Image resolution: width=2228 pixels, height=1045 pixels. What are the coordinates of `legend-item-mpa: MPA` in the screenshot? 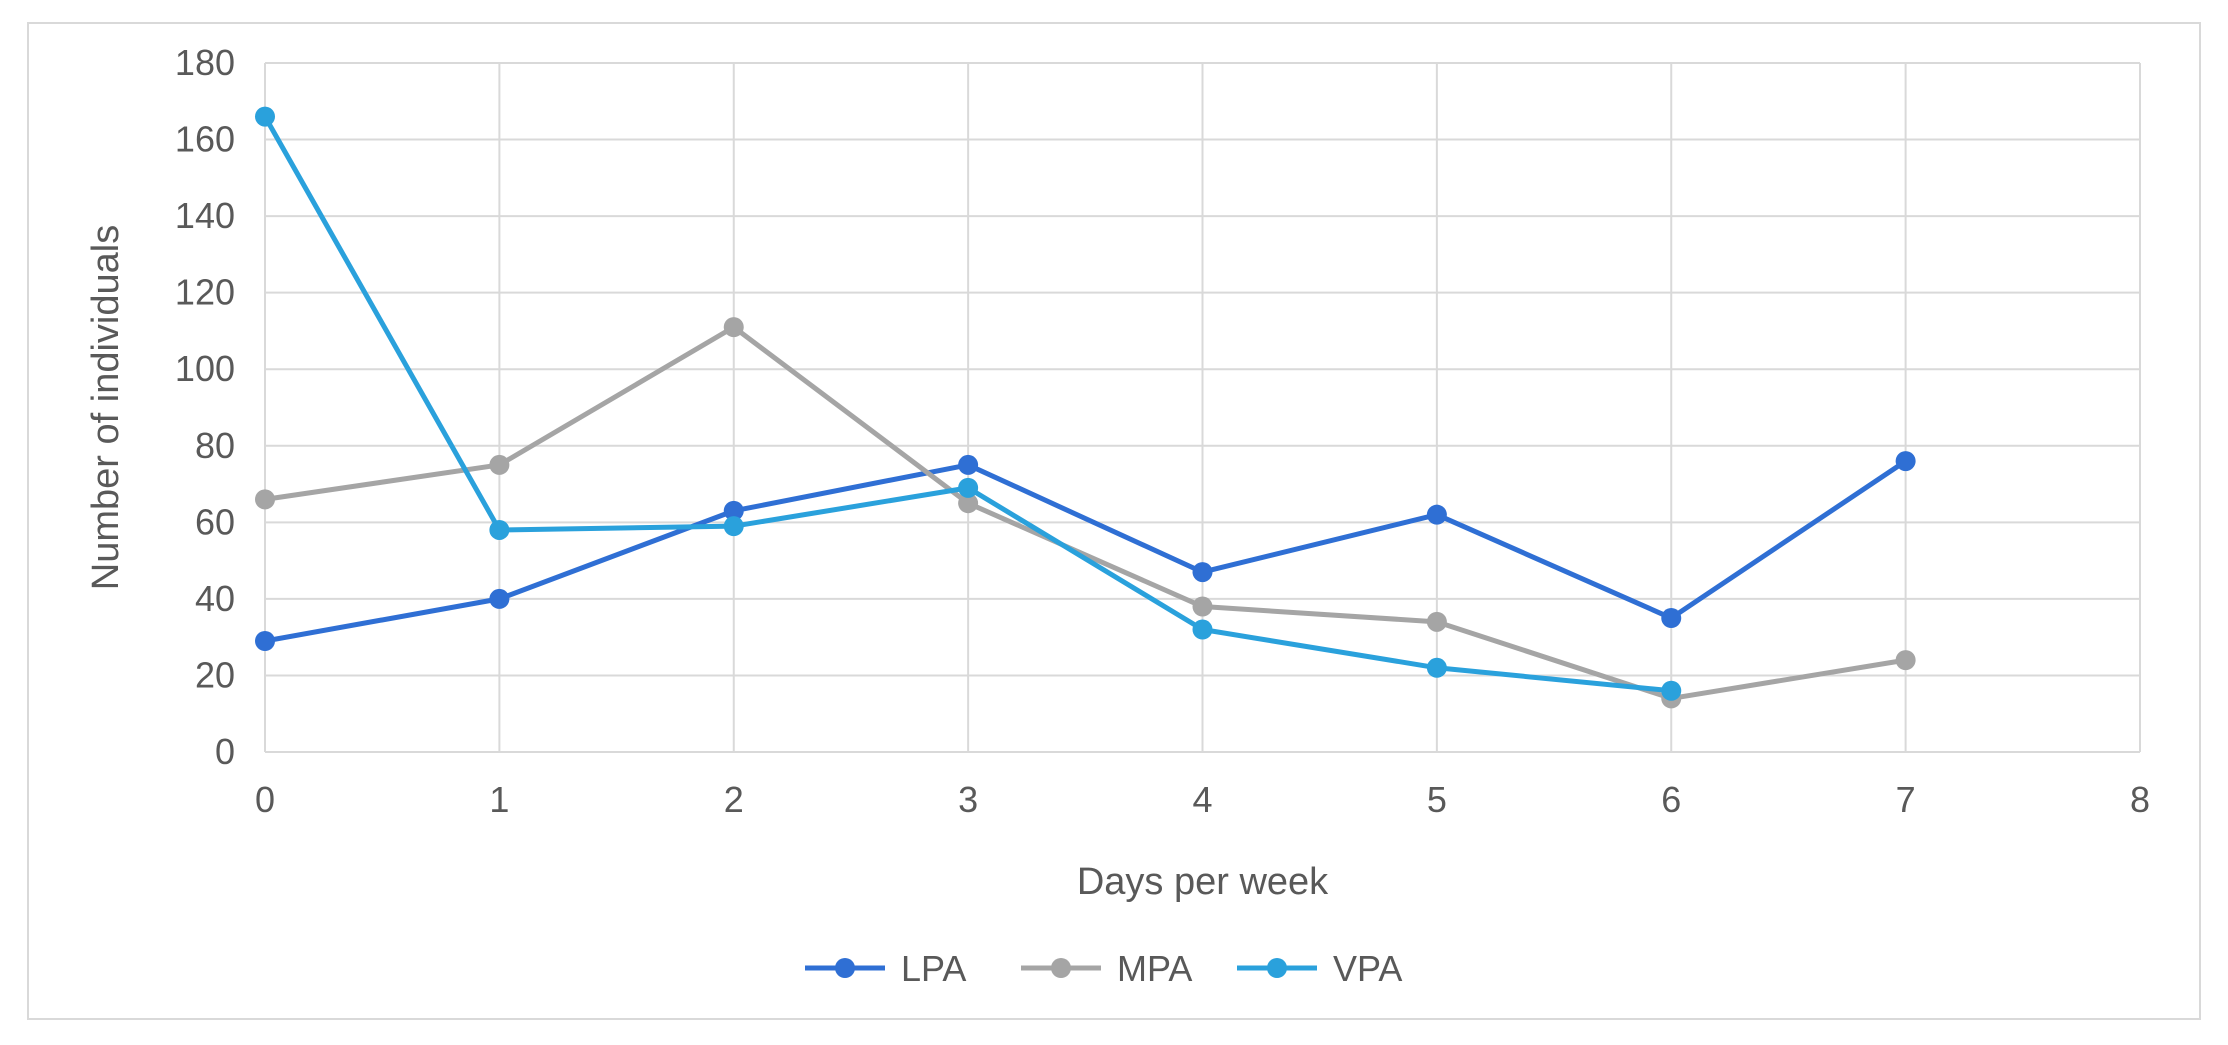 It's located at (1106, 968).